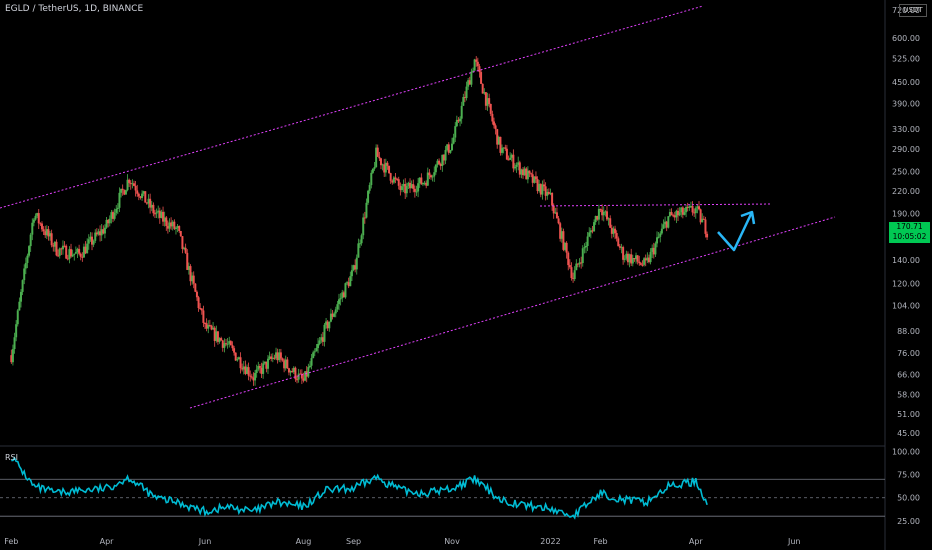  What do you see at coordinates (908, 331) in the screenshot?
I see `price-tick-label: 88.00` at bounding box center [908, 331].